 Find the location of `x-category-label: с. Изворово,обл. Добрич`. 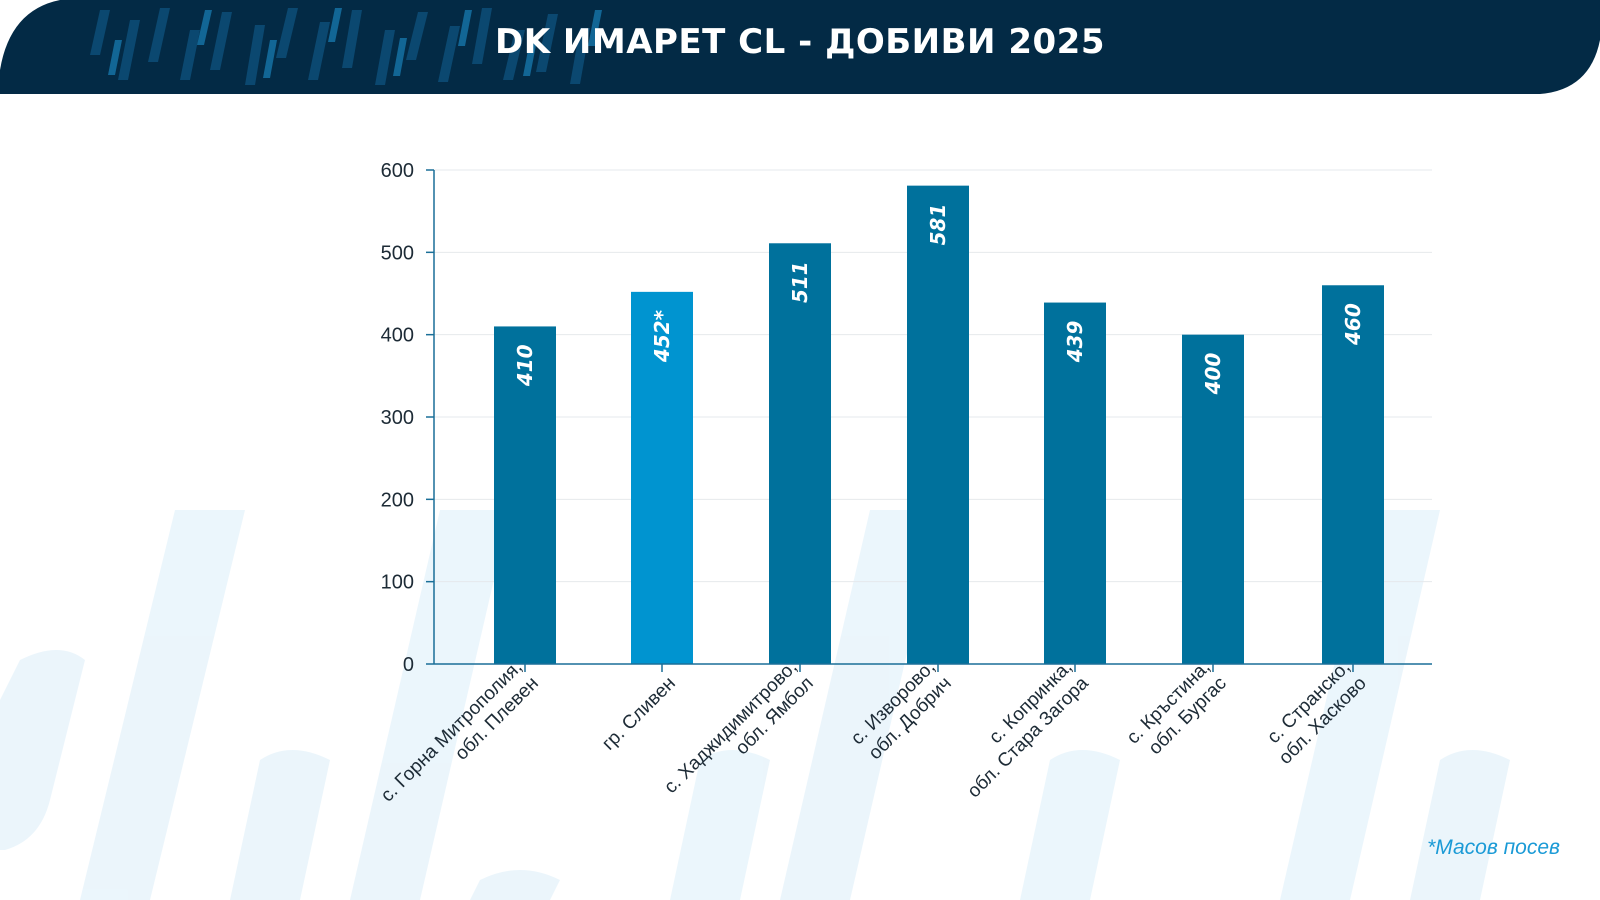

x-category-label: с. Изворово,обл. Добрич is located at coordinates (901, 711).